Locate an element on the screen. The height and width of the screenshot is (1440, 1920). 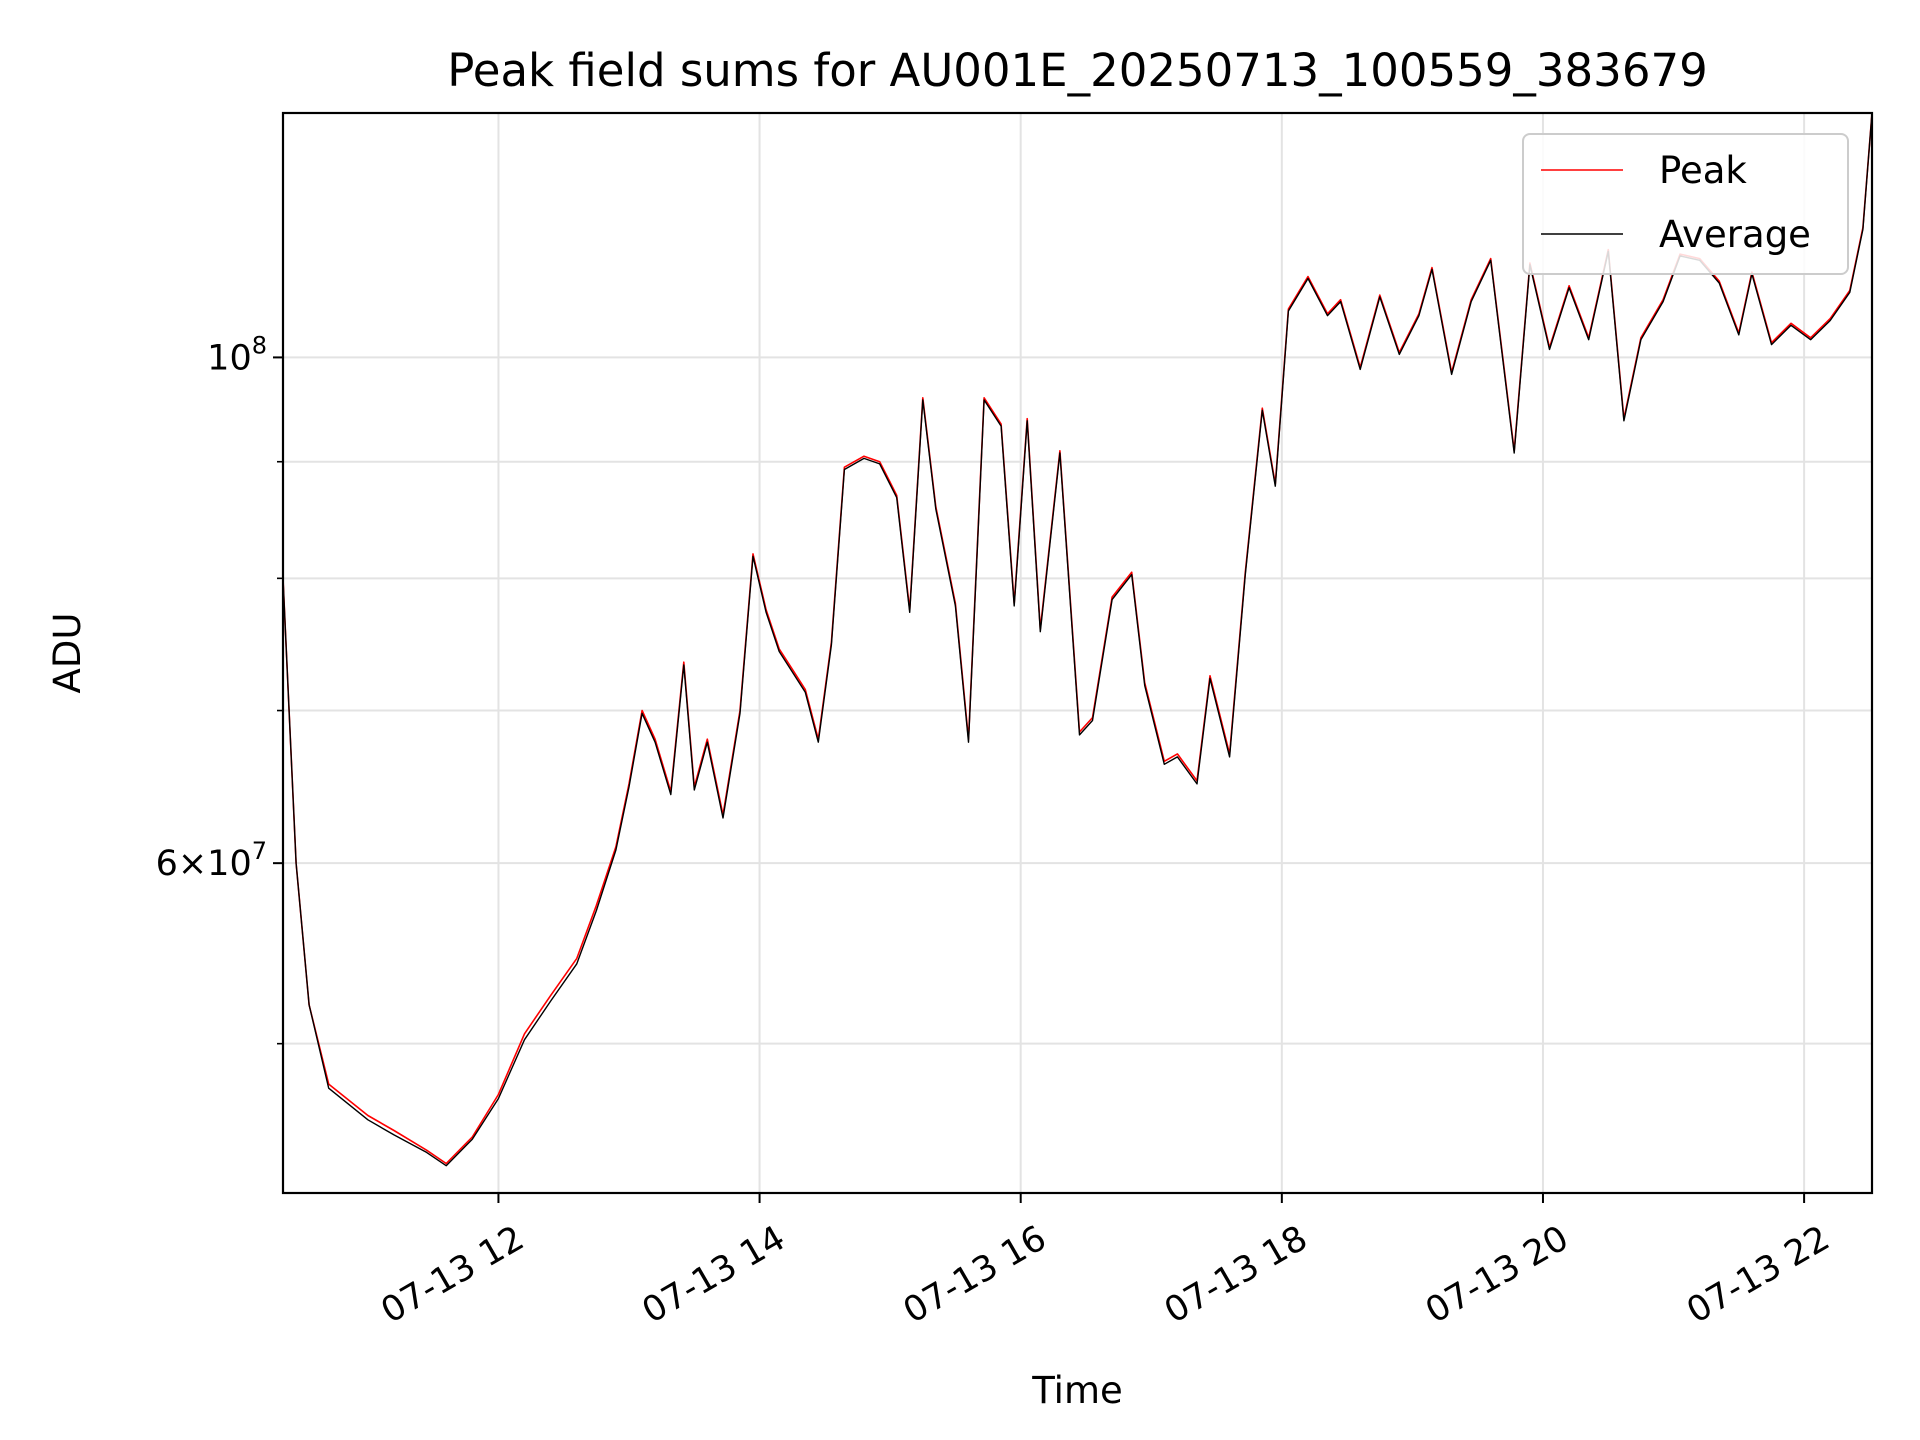
legend-label: Peak is located at coordinates (1703, 170).